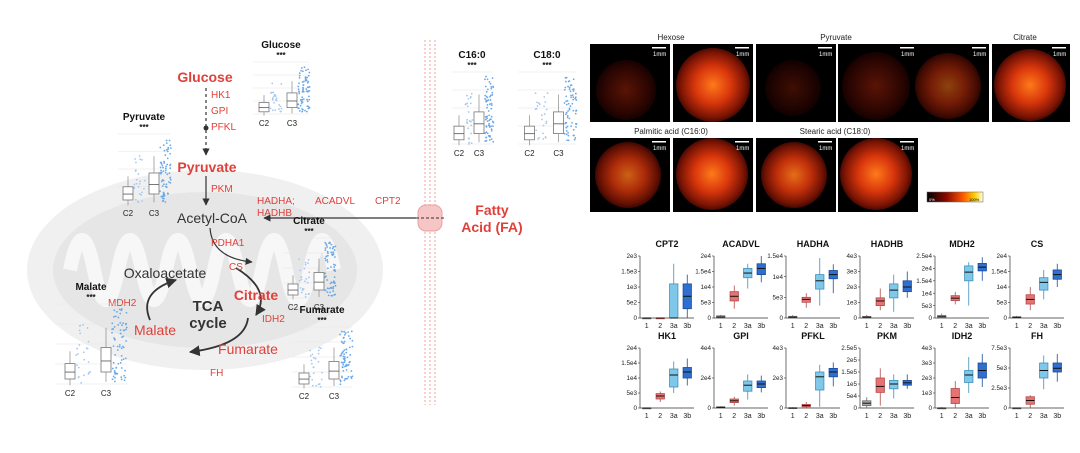  Describe the element at coordinates (777, 298) in the screenshot. I see `y-tick-label: 5e3` at that location.